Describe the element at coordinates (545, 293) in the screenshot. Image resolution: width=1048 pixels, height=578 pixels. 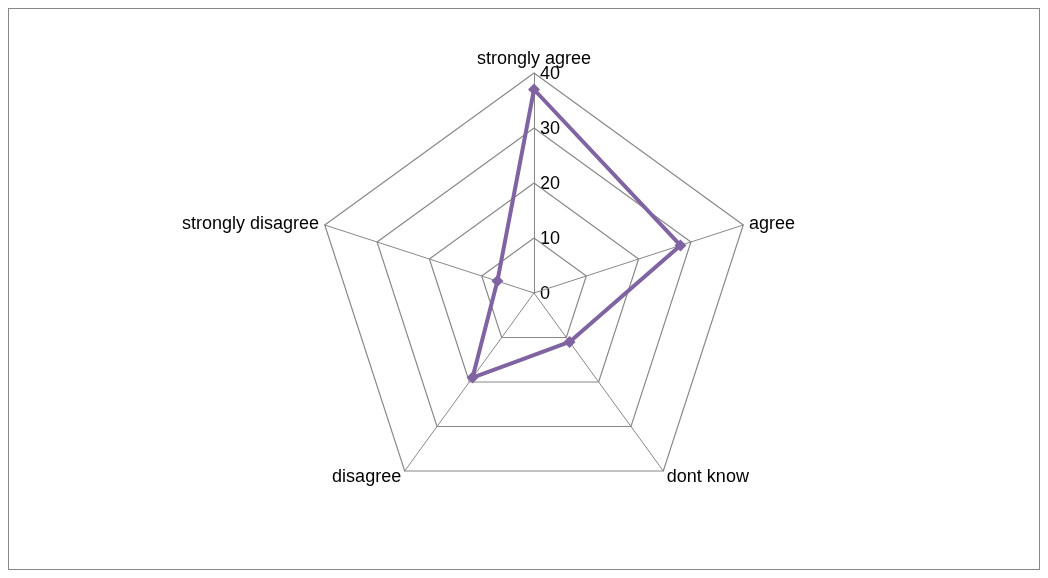
I see `y-tick-label: 0` at that location.